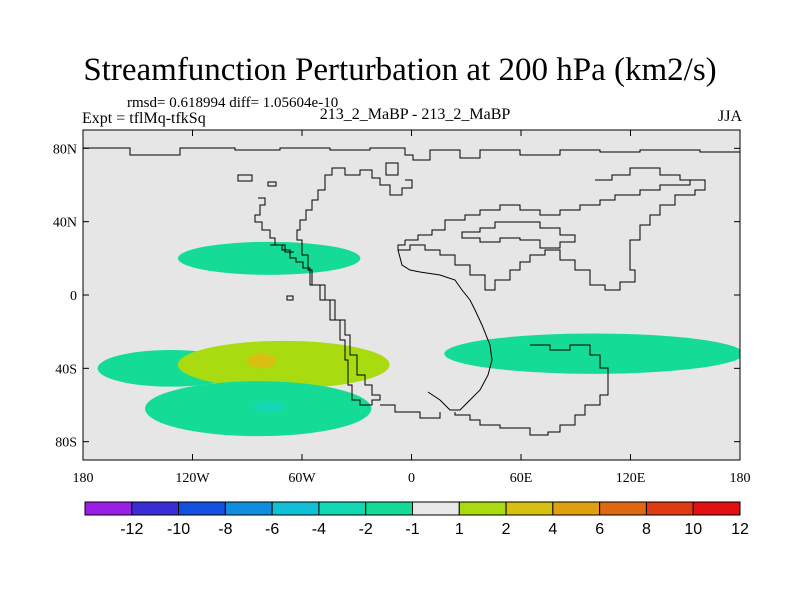  Describe the element at coordinates (225, 529) in the screenshot. I see `colorbar-label: -8` at that location.